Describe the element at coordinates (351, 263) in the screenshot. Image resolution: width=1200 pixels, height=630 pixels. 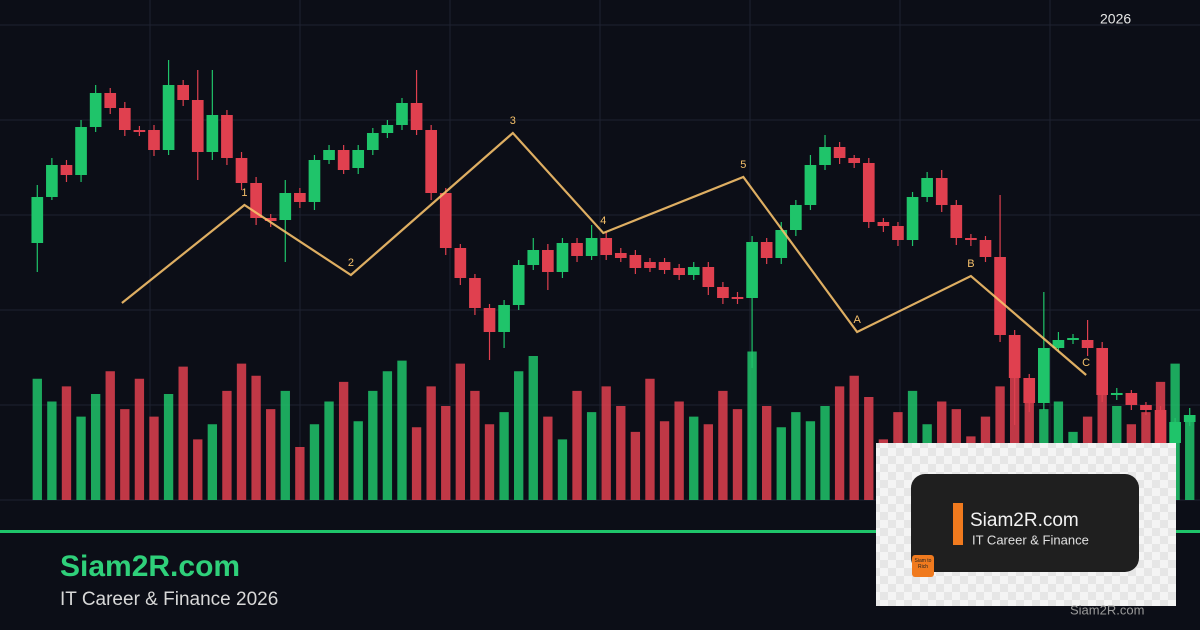
I see `wave-label: 2` at that location.